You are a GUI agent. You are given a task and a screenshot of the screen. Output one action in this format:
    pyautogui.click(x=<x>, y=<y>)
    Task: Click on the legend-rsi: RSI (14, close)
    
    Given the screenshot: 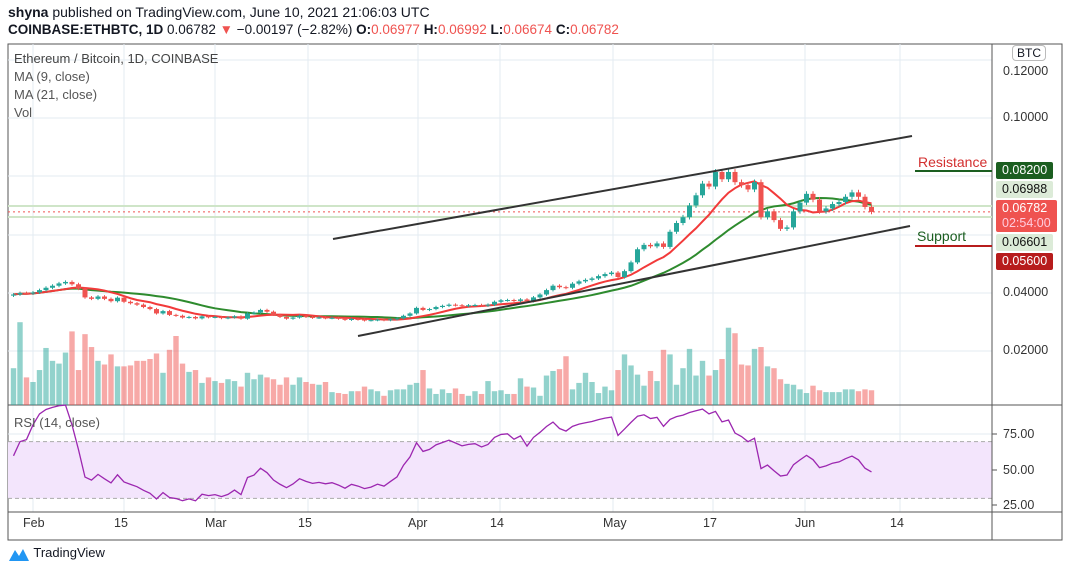 What is the action you would take?
    pyautogui.click(x=57, y=422)
    